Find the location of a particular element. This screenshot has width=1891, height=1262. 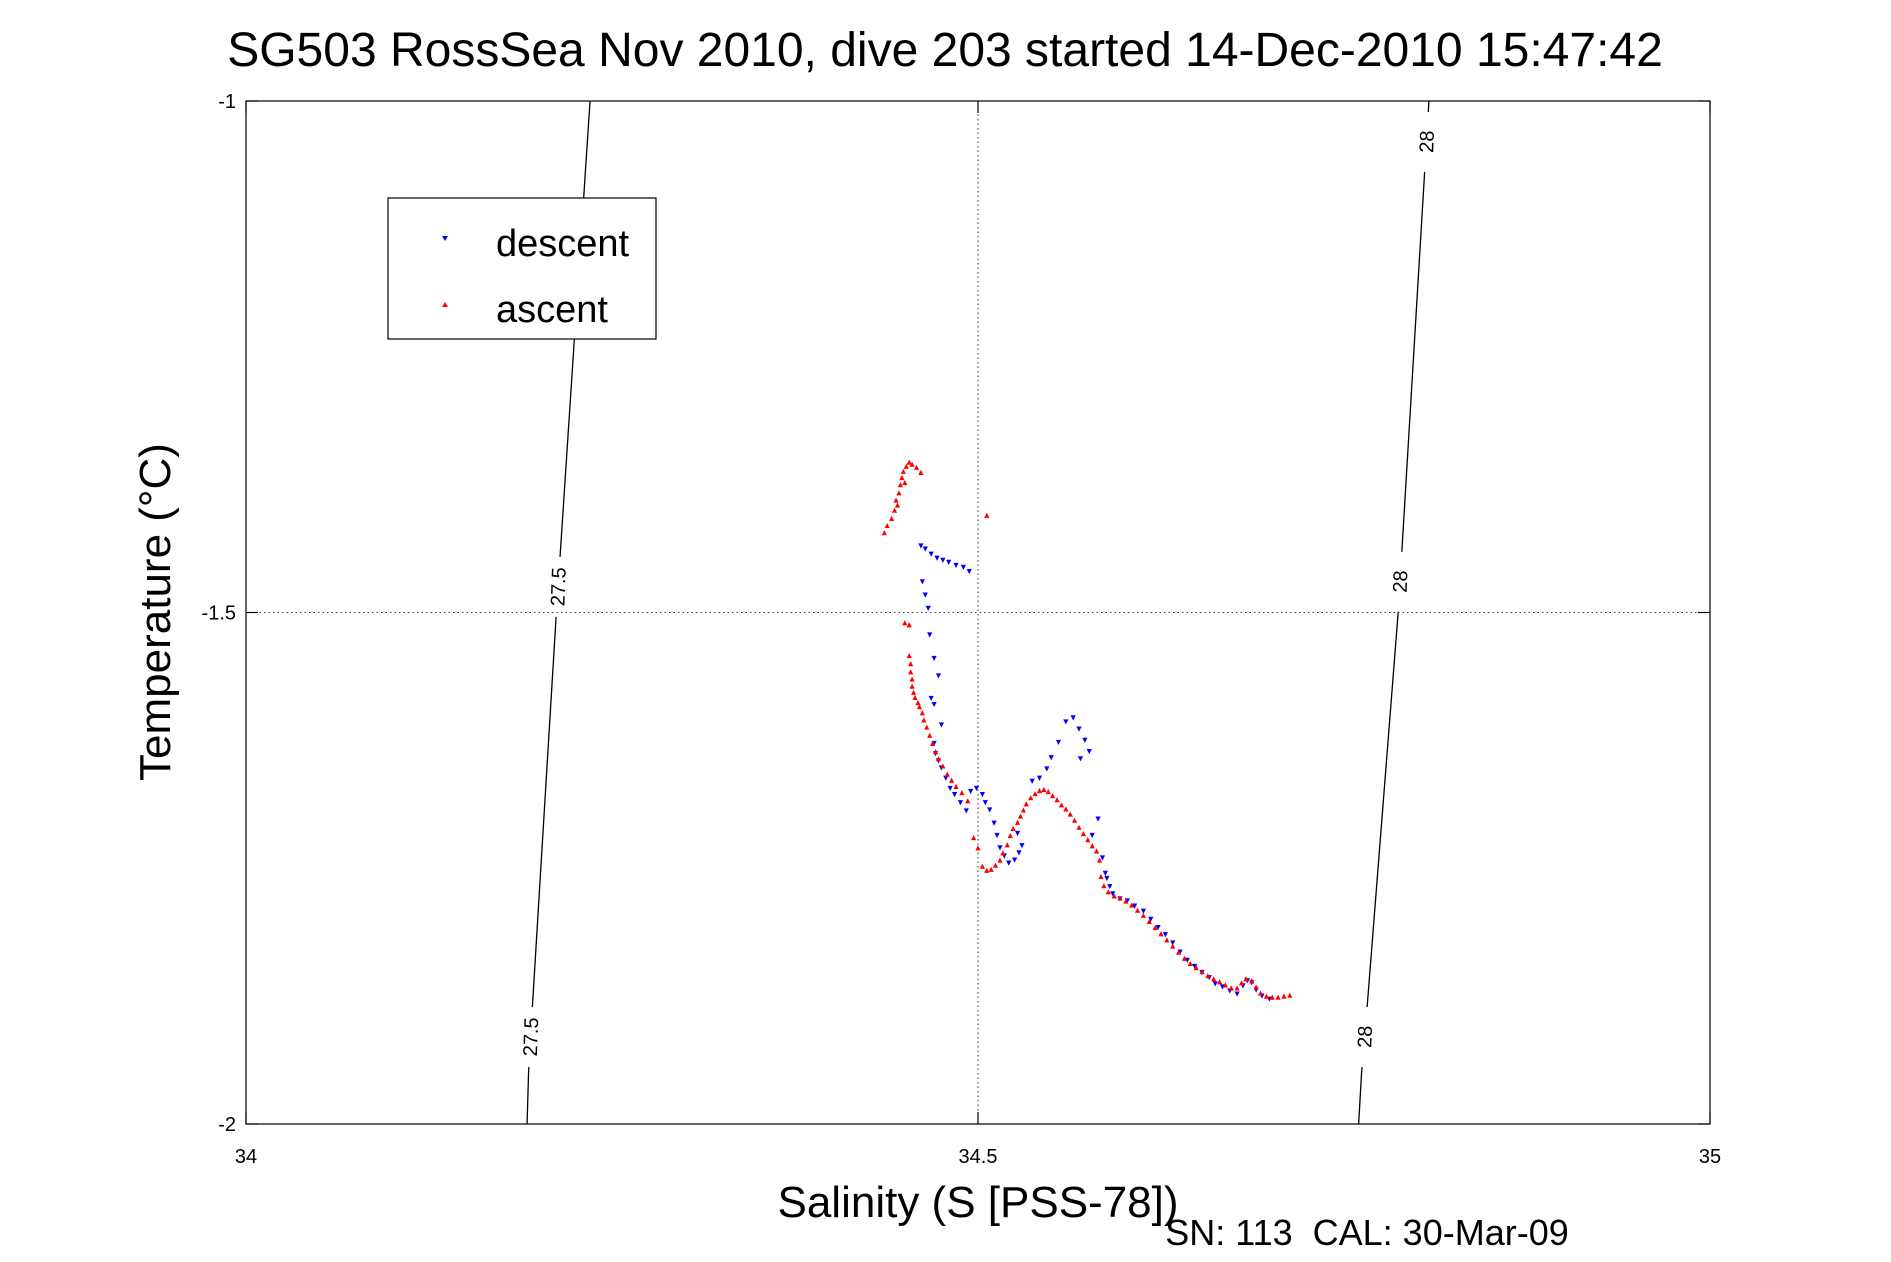

legend-label-ascent: ascent is located at coordinates (552, 310).